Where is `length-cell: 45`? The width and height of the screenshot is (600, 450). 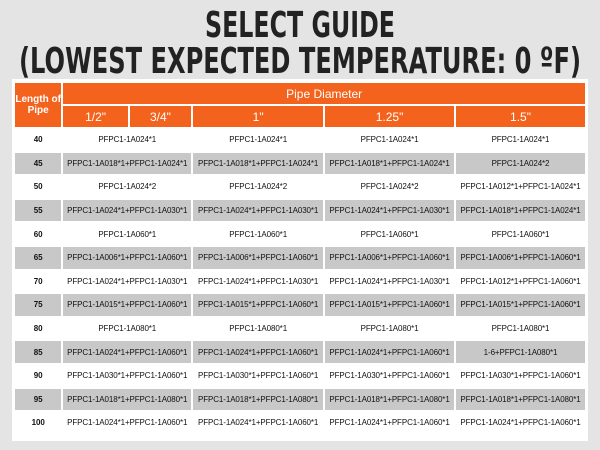
length-cell: 45 is located at coordinates (38, 163).